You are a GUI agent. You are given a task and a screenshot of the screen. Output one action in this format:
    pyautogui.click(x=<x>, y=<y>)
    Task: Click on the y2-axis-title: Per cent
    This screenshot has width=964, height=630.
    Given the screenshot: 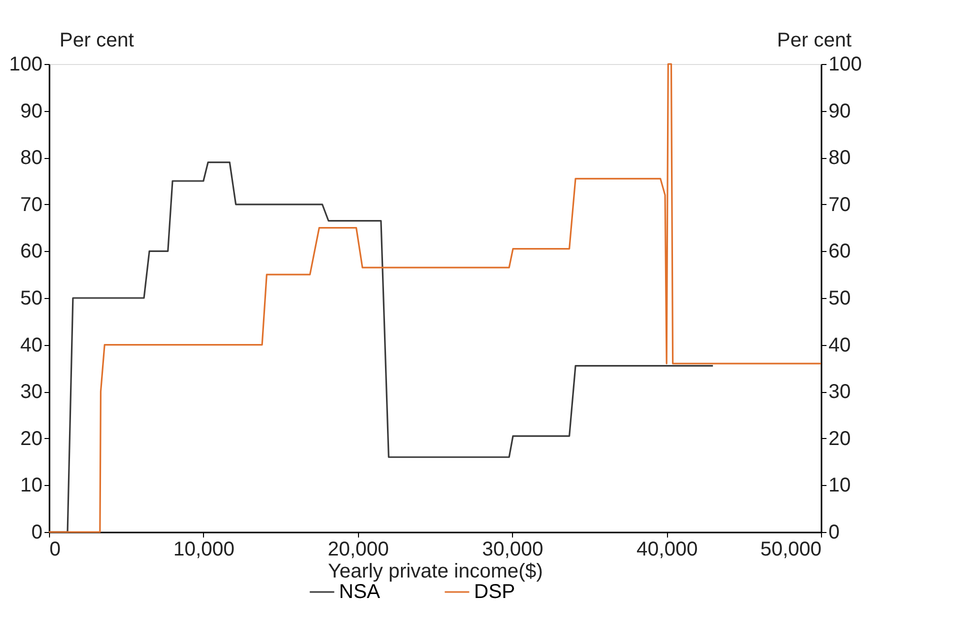 What is the action you would take?
    pyautogui.click(x=814, y=41)
    